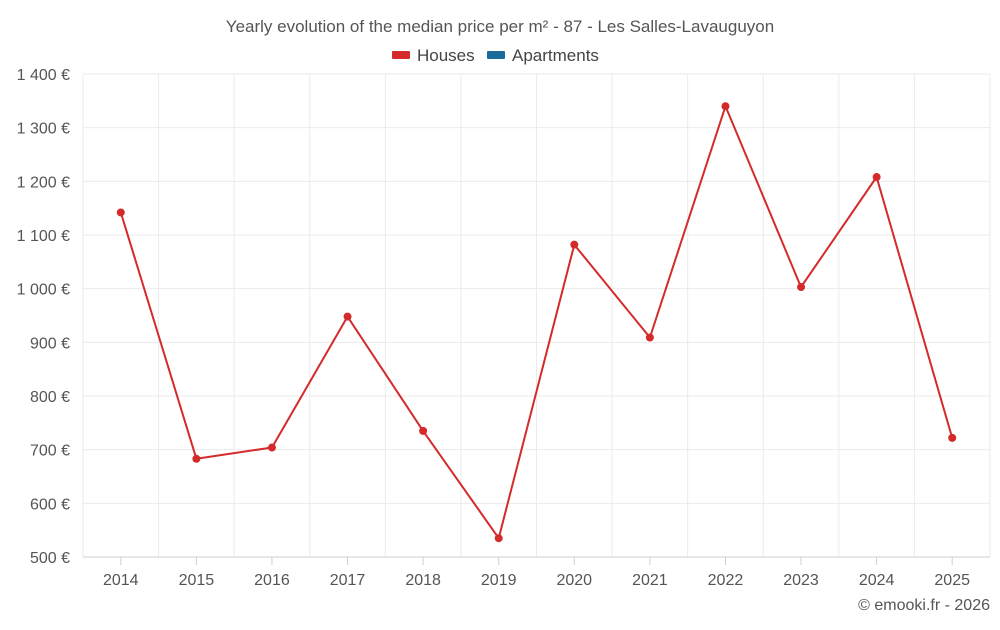 The width and height of the screenshot is (1000, 630). What do you see at coordinates (50, 343) in the screenshot?
I see `y-tick-label: 900 €` at bounding box center [50, 343].